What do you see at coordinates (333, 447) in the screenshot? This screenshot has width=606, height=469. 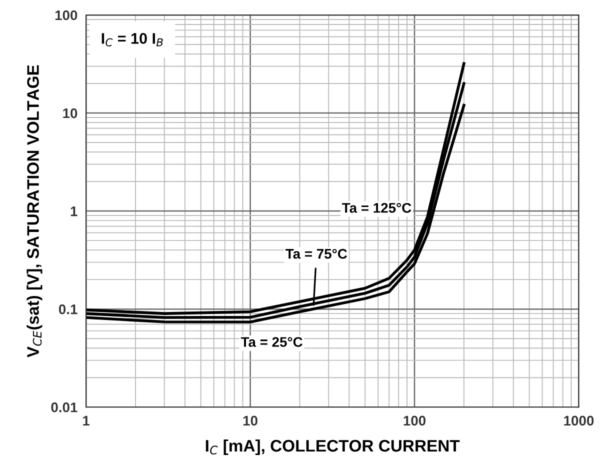 I see `x-axis-title: I$_{C}$ [mA], COLLECTOR CURRENT` at bounding box center [333, 447].